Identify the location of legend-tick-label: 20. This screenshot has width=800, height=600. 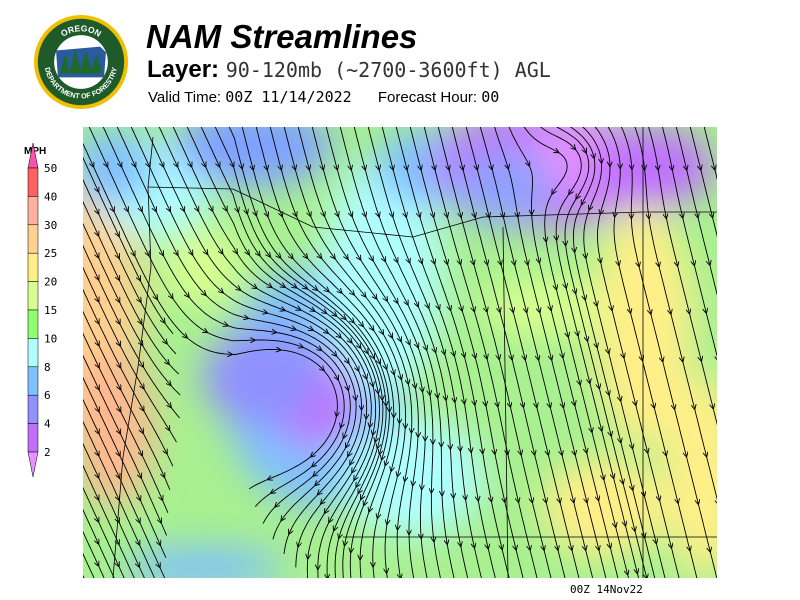
(50, 282).